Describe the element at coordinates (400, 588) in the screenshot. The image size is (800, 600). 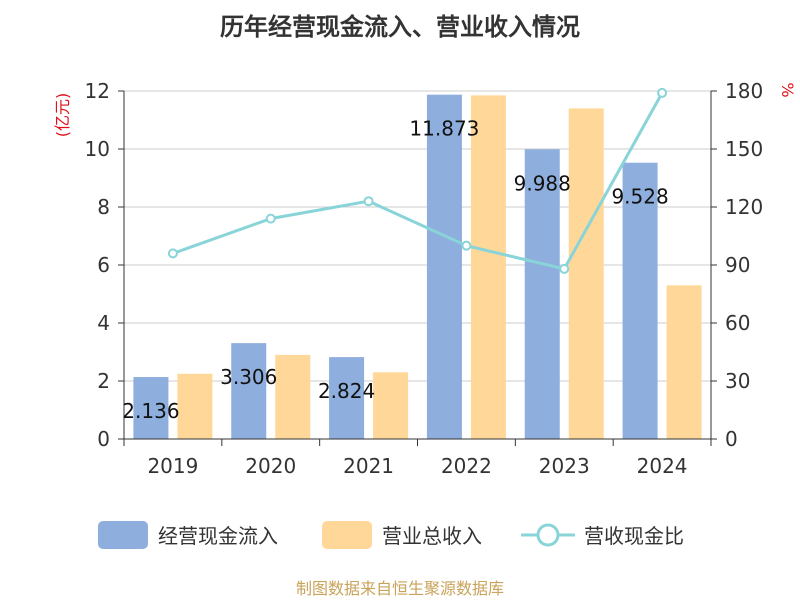
I see `source-note: 制图数据来自恒生聚源数据库` at that location.